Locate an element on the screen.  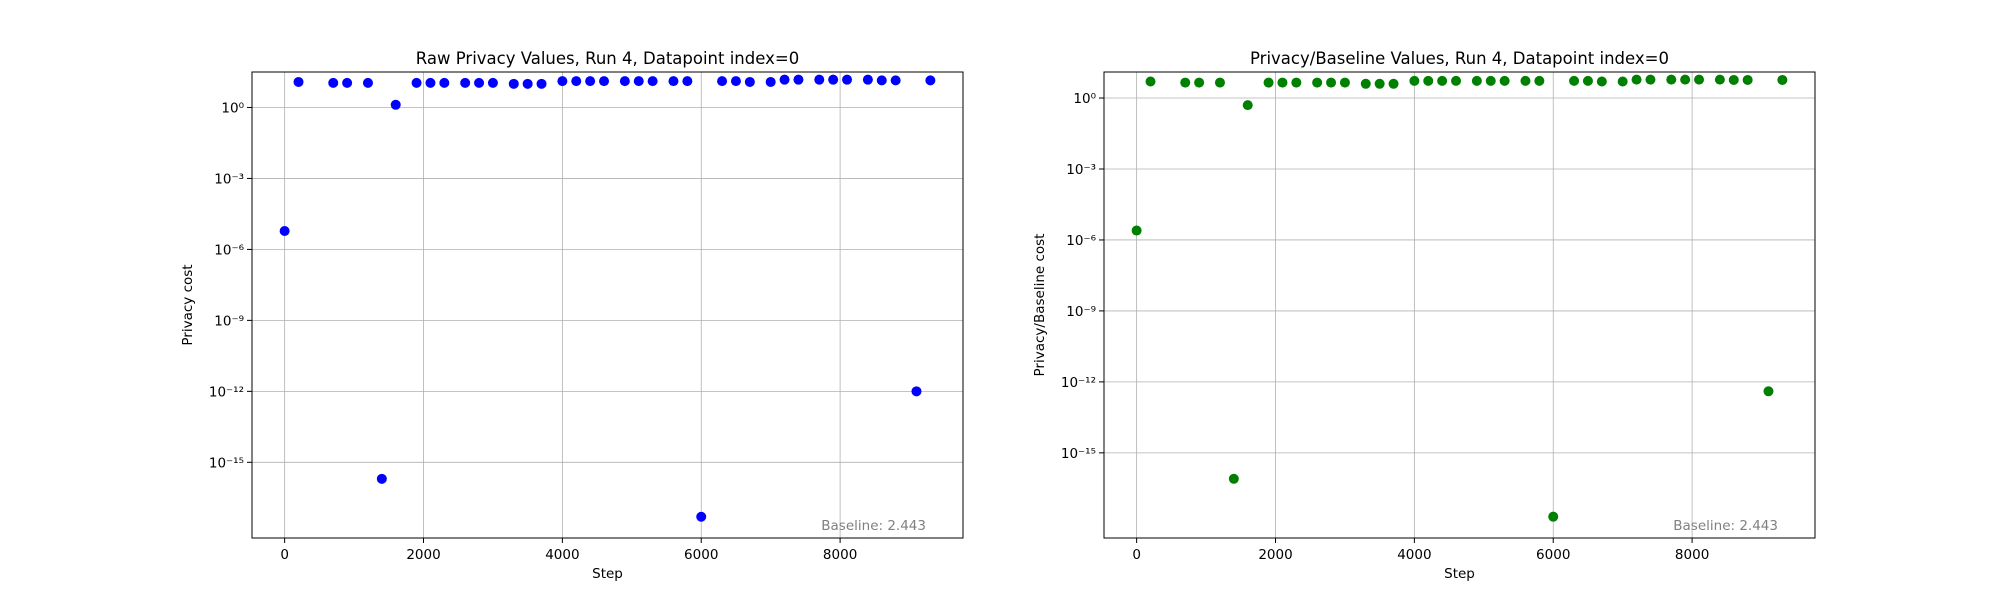
y-axis-label: Privacy/Baseline cost is located at coordinates (1040, 305).